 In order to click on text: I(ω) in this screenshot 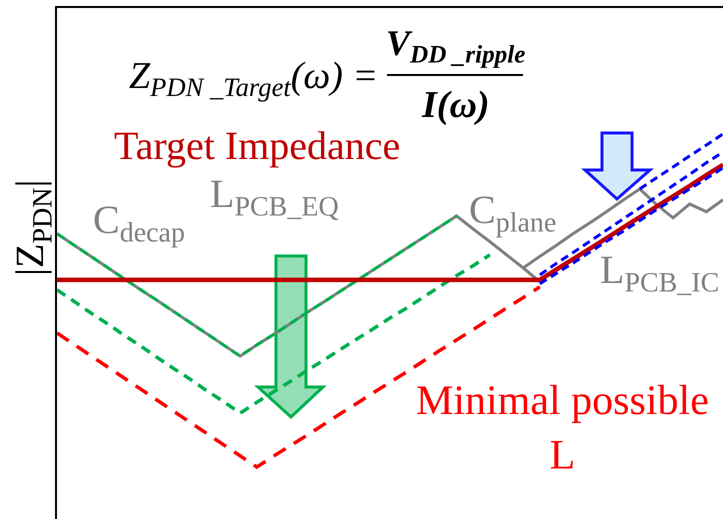, I will do `click(455, 105)`.